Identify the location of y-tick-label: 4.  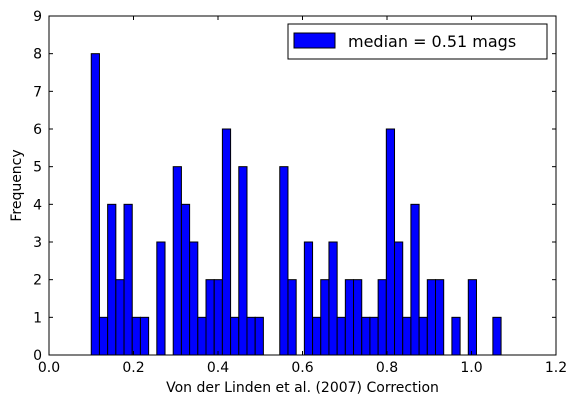
(37, 205).